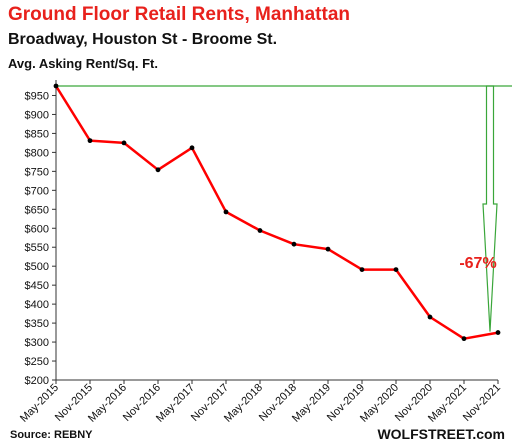 This screenshot has height=447, width=519. What do you see at coordinates (37, 267) in the screenshot?
I see `y-tick-label: $500` at bounding box center [37, 267].